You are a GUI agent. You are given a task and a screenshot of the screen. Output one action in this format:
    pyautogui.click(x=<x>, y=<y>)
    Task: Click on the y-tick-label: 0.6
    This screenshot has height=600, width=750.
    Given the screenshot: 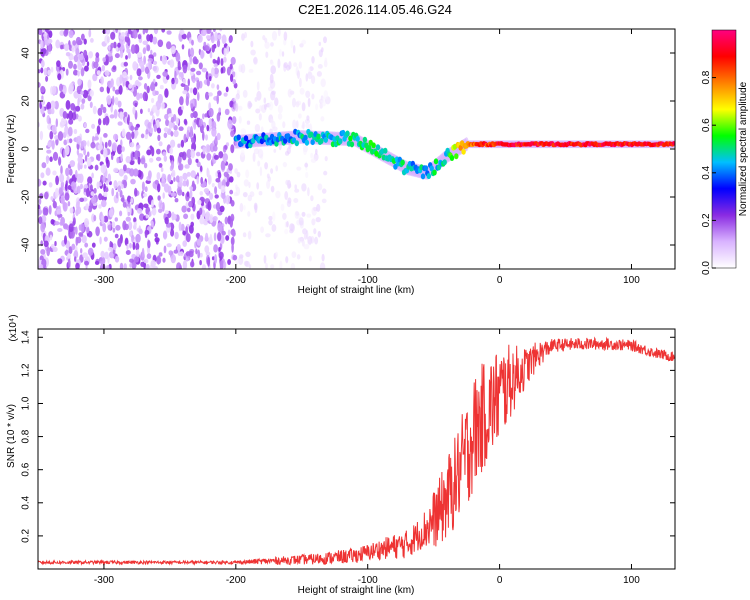 What is the action you would take?
    pyautogui.click(x=26, y=469)
    